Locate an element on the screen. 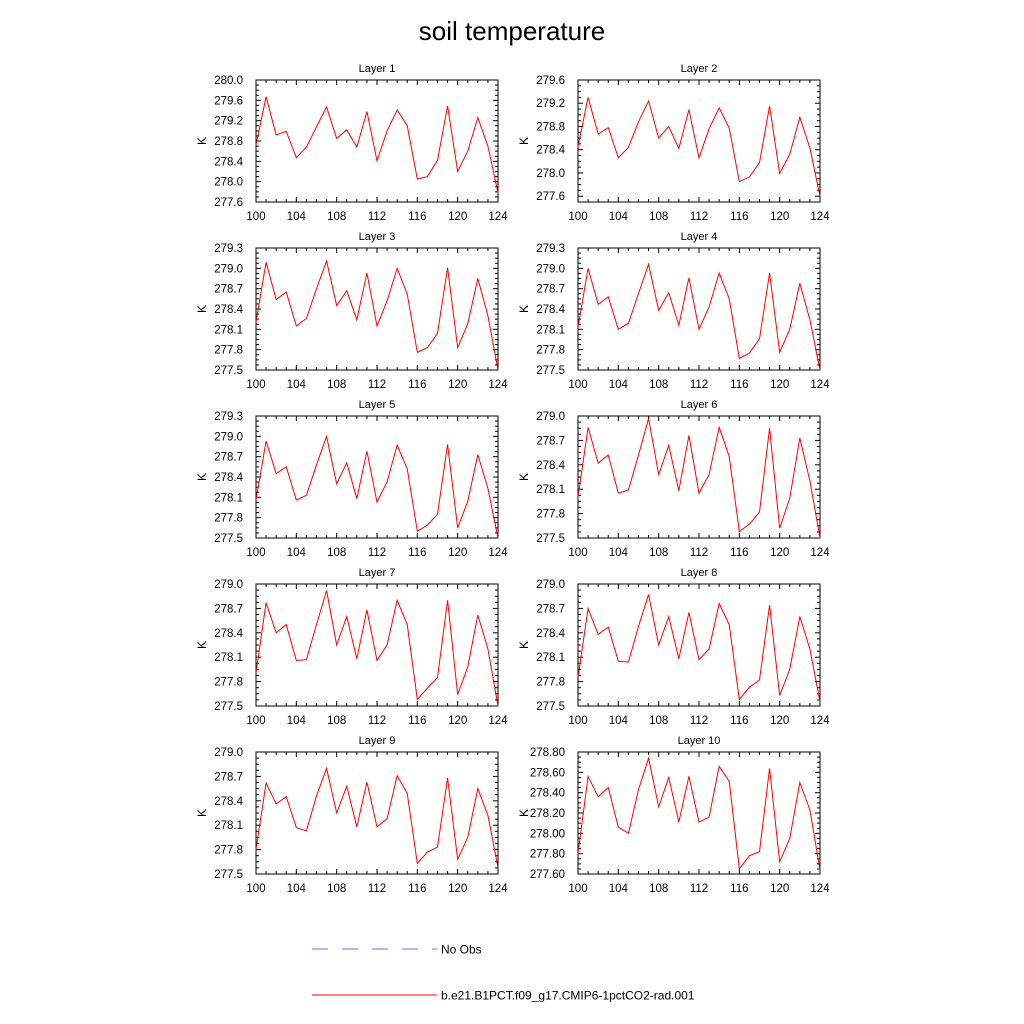 The width and height of the screenshot is (1024, 1024). panel-title: Layer 8 is located at coordinates (699, 573).